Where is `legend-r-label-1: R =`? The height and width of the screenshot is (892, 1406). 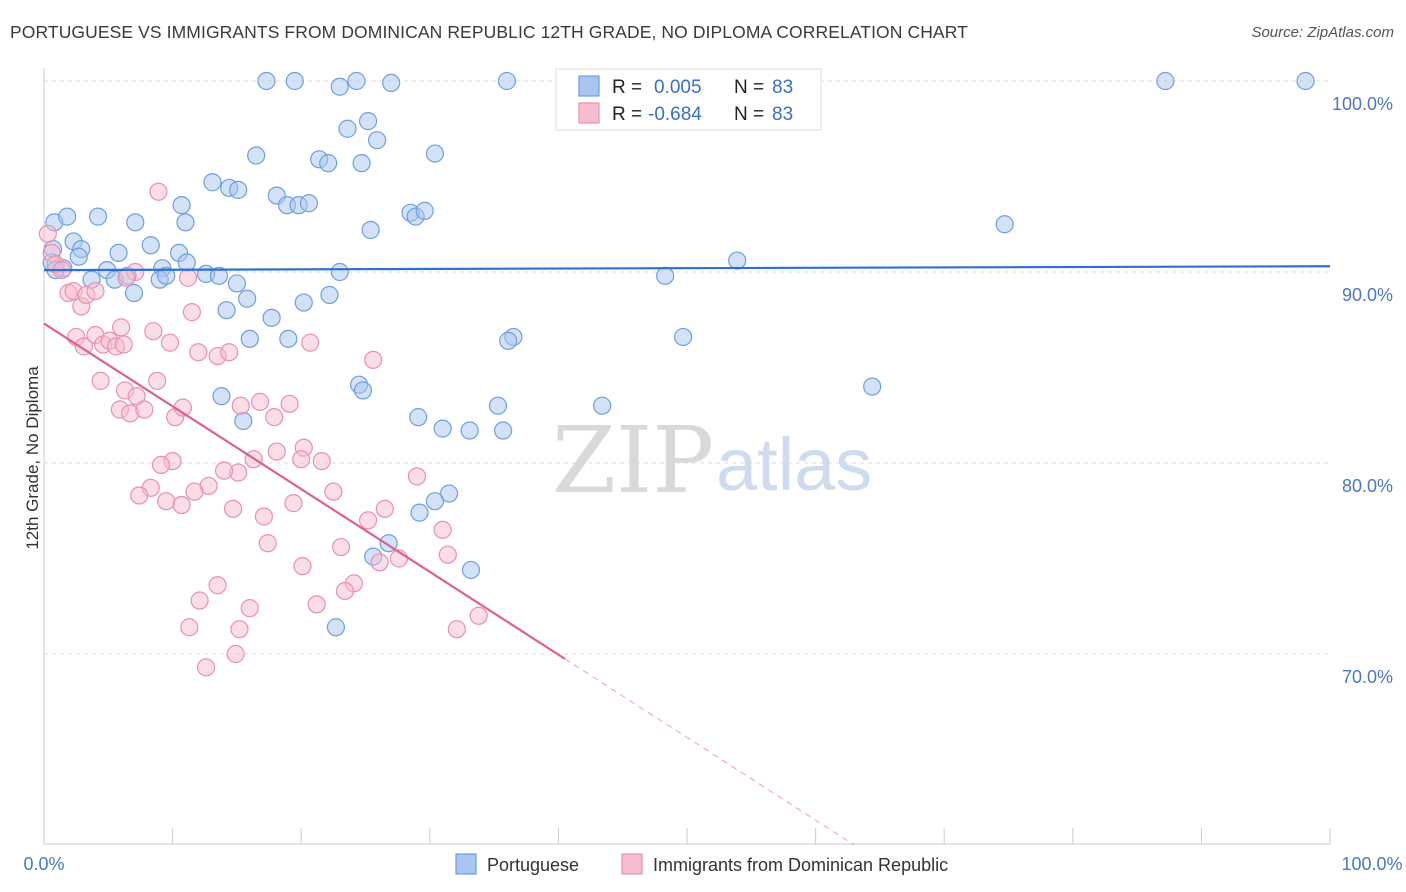 legend-r-label-1: R = is located at coordinates (627, 87).